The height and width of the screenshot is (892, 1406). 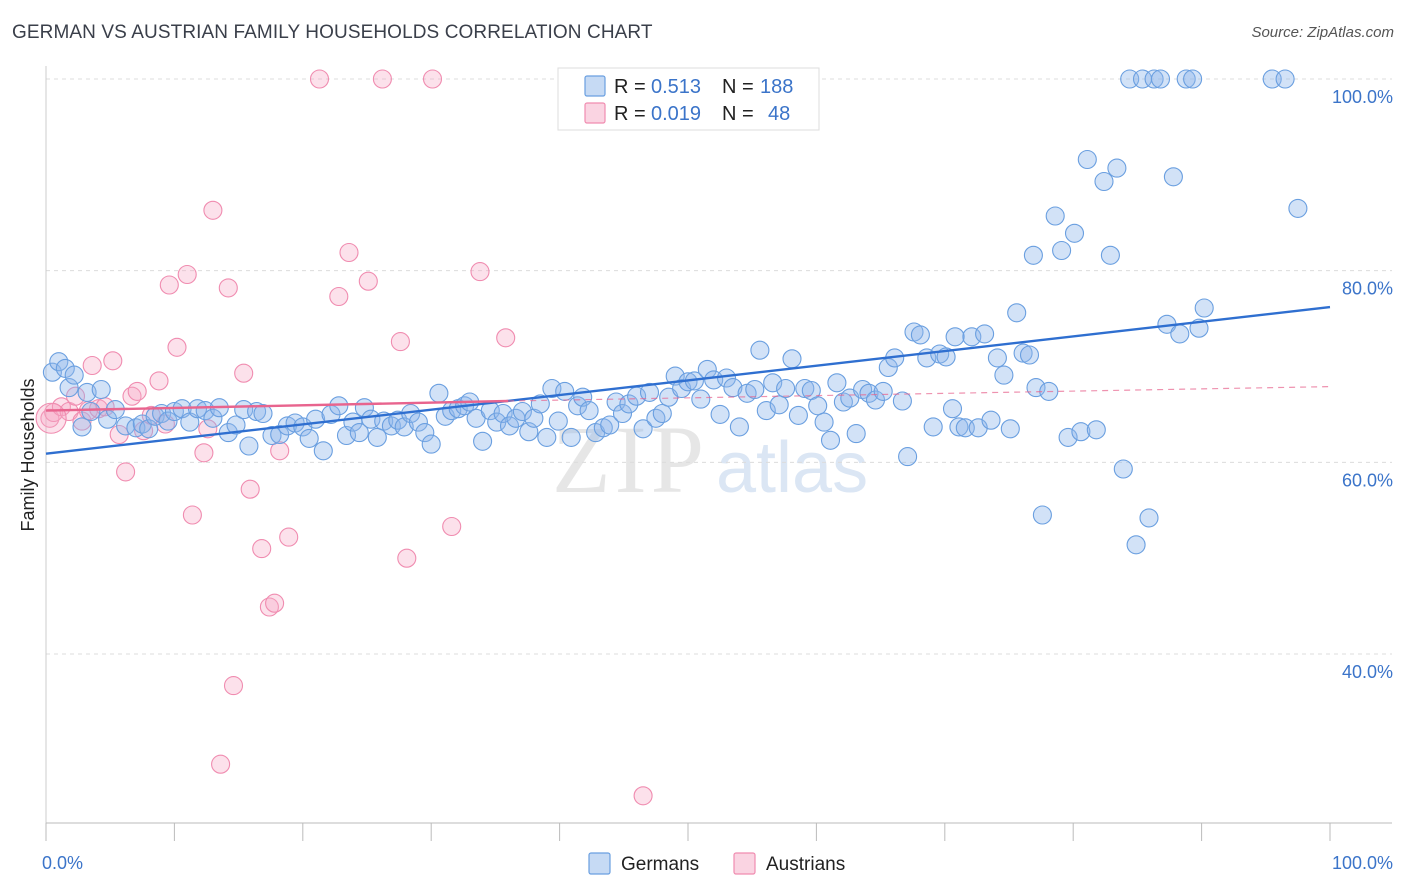 What do you see at coordinates (1362, 863) in the screenshot?
I see `x-tick-label: 100.0%` at bounding box center [1362, 863].